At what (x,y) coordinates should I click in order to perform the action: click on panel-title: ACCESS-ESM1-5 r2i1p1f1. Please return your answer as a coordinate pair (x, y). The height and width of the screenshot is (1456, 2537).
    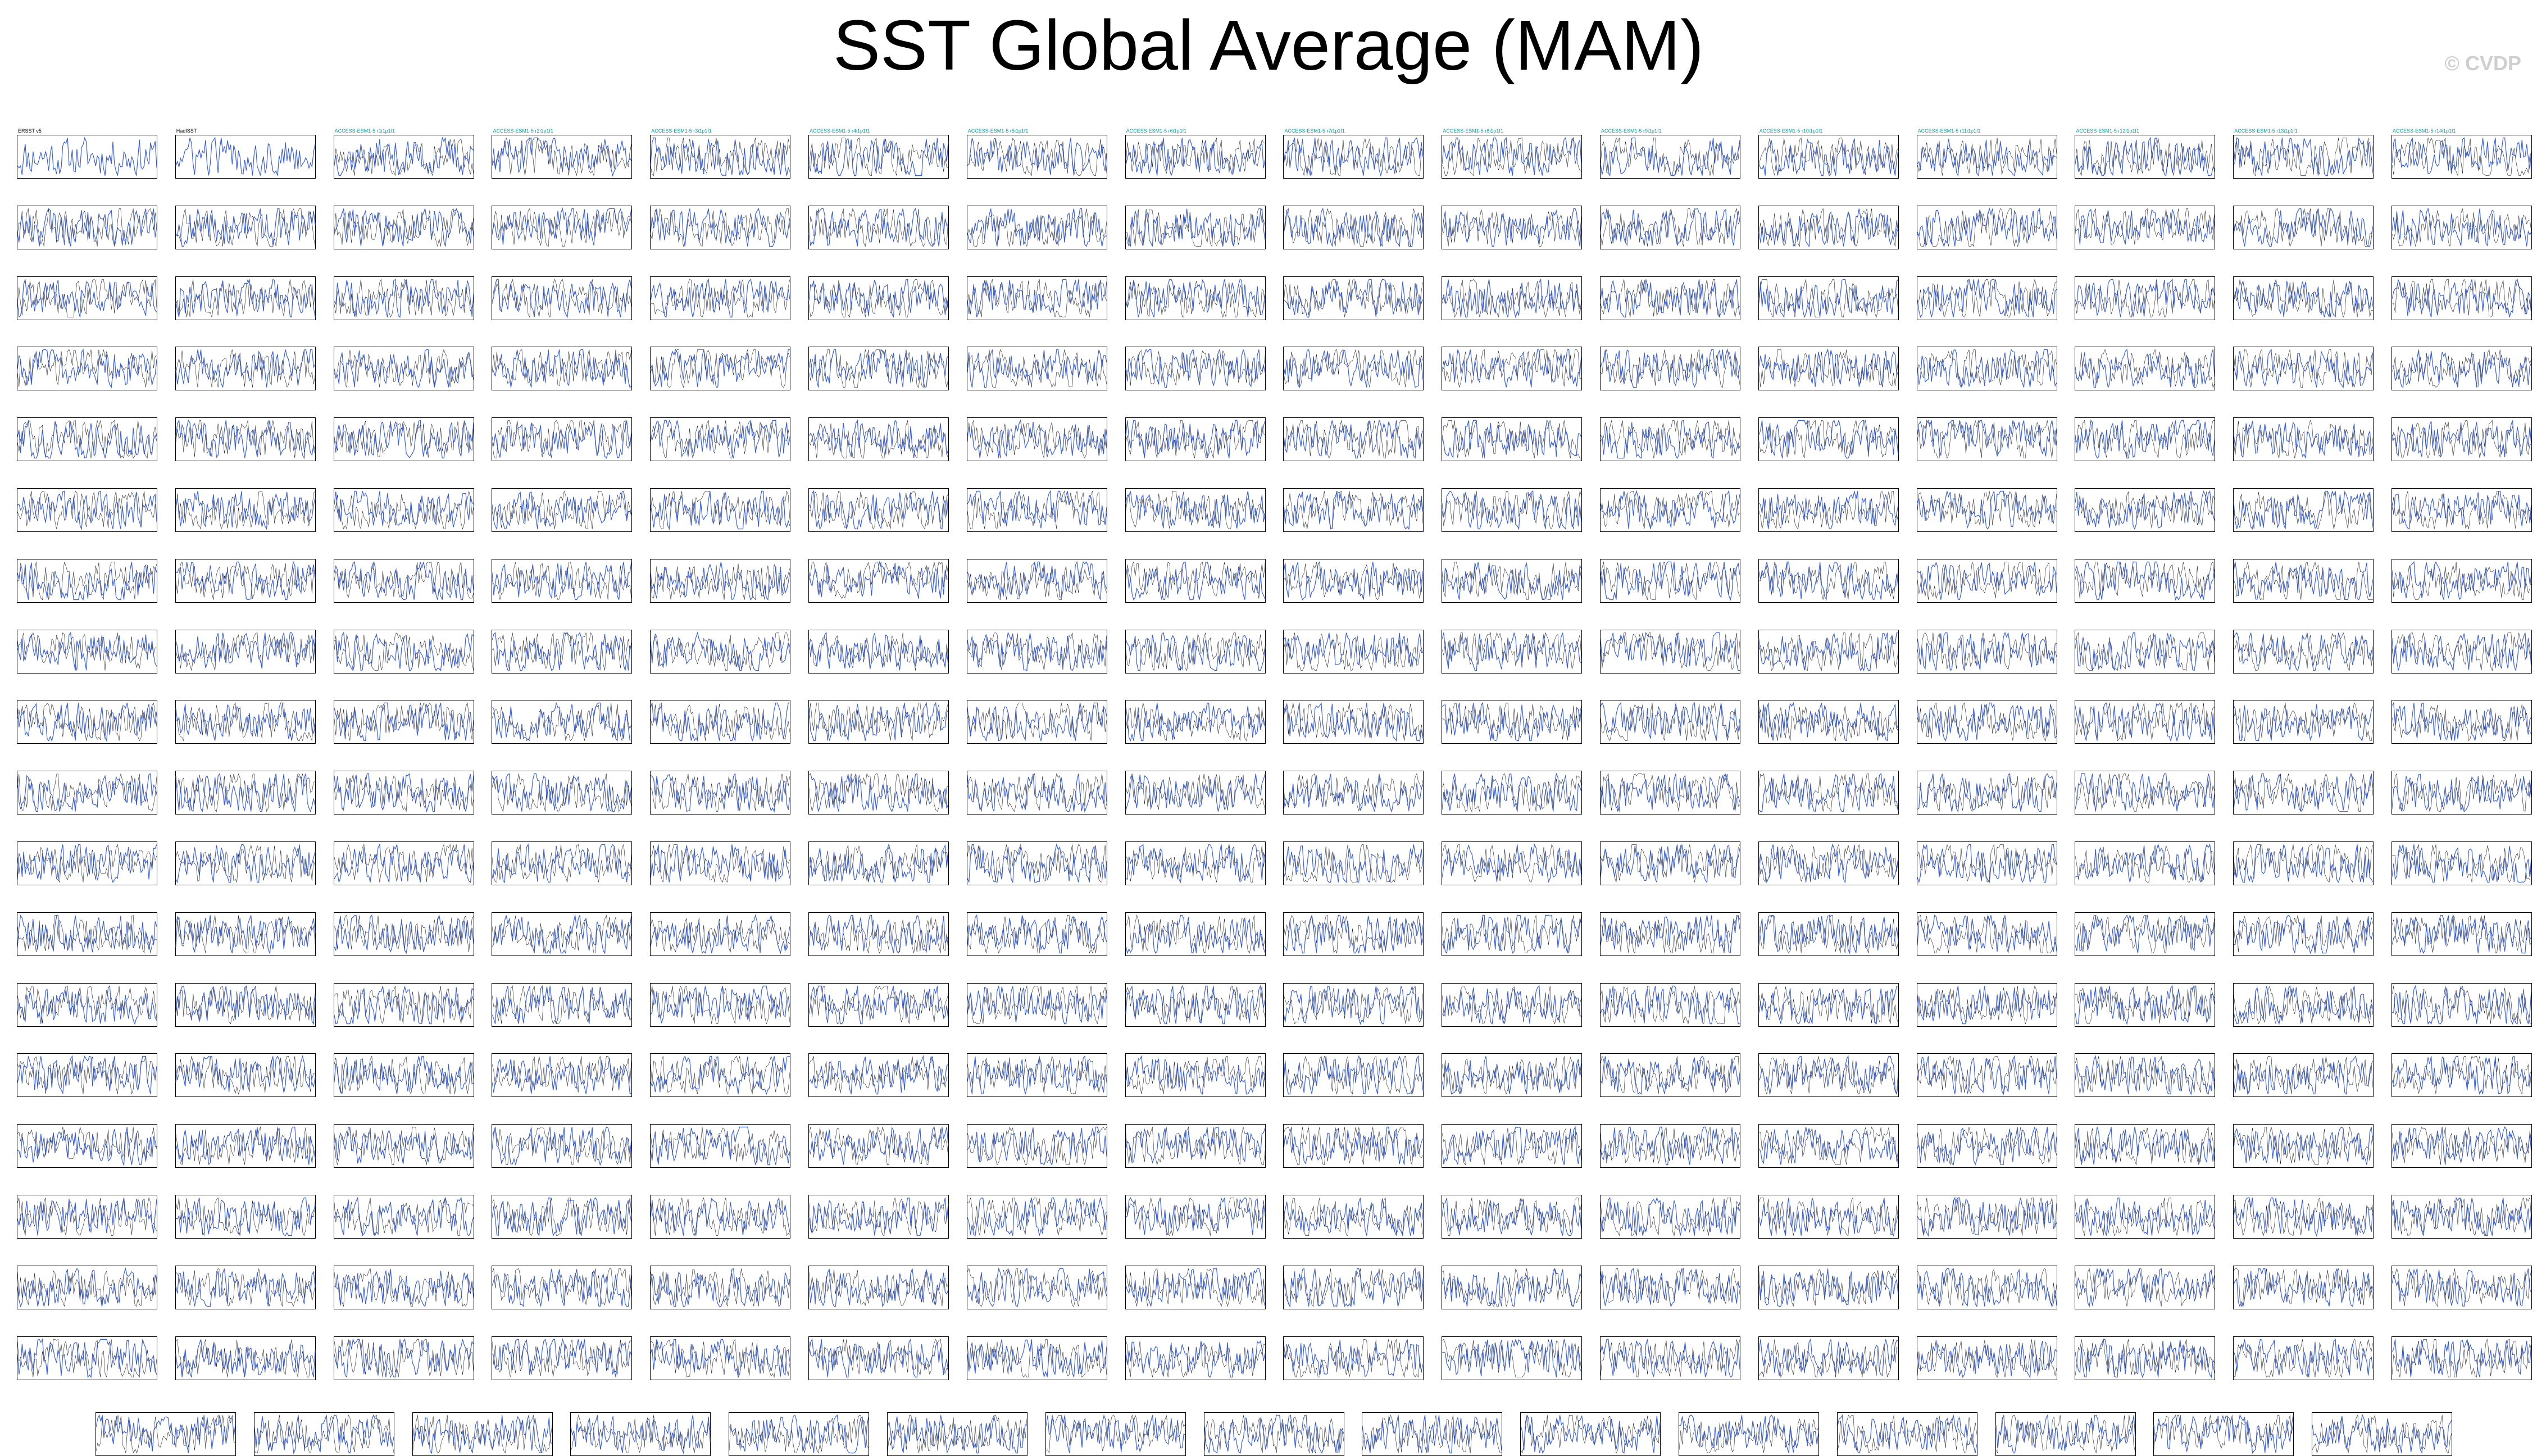
    Looking at the image, I should click on (523, 131).